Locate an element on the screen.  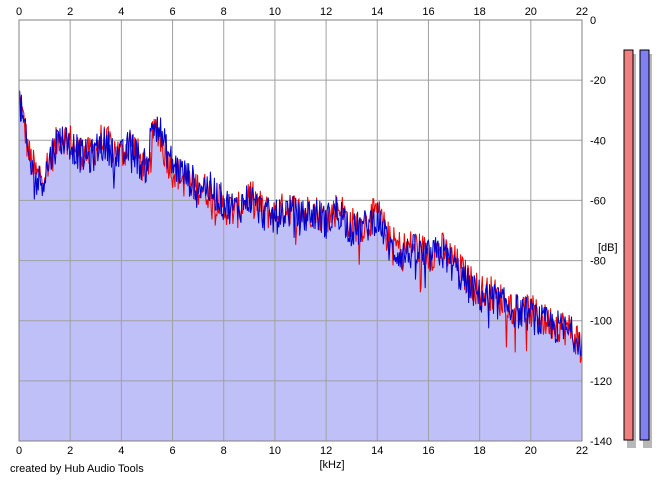
x-tick-label-top: 0 is located at coordinates (19, 12).